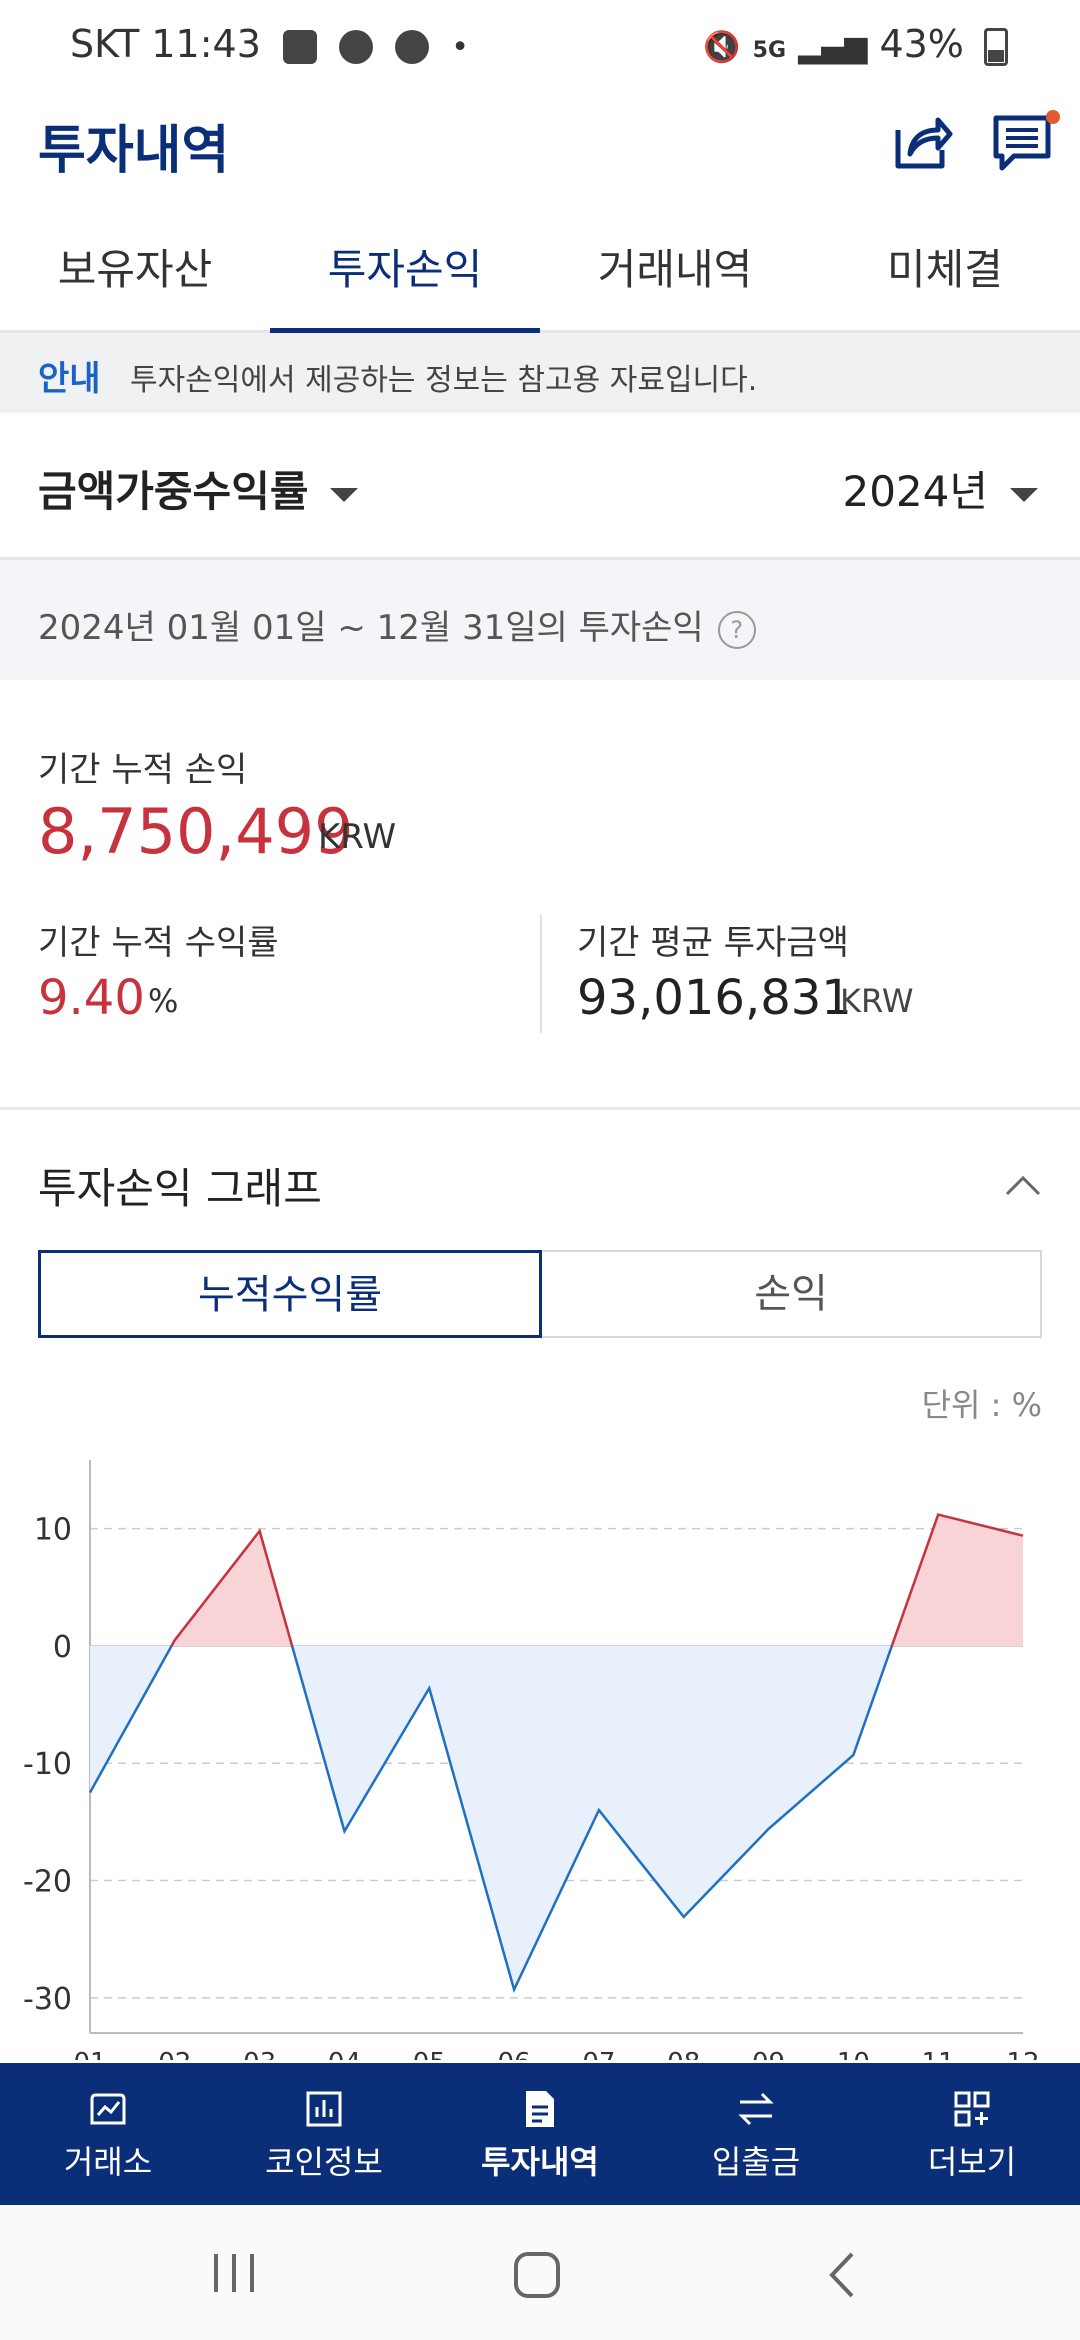 Image resolution: width=1080 pixels, height=2340 pixels. I want to click on nav-investment-history: 투자내역, so click(540, 2134).